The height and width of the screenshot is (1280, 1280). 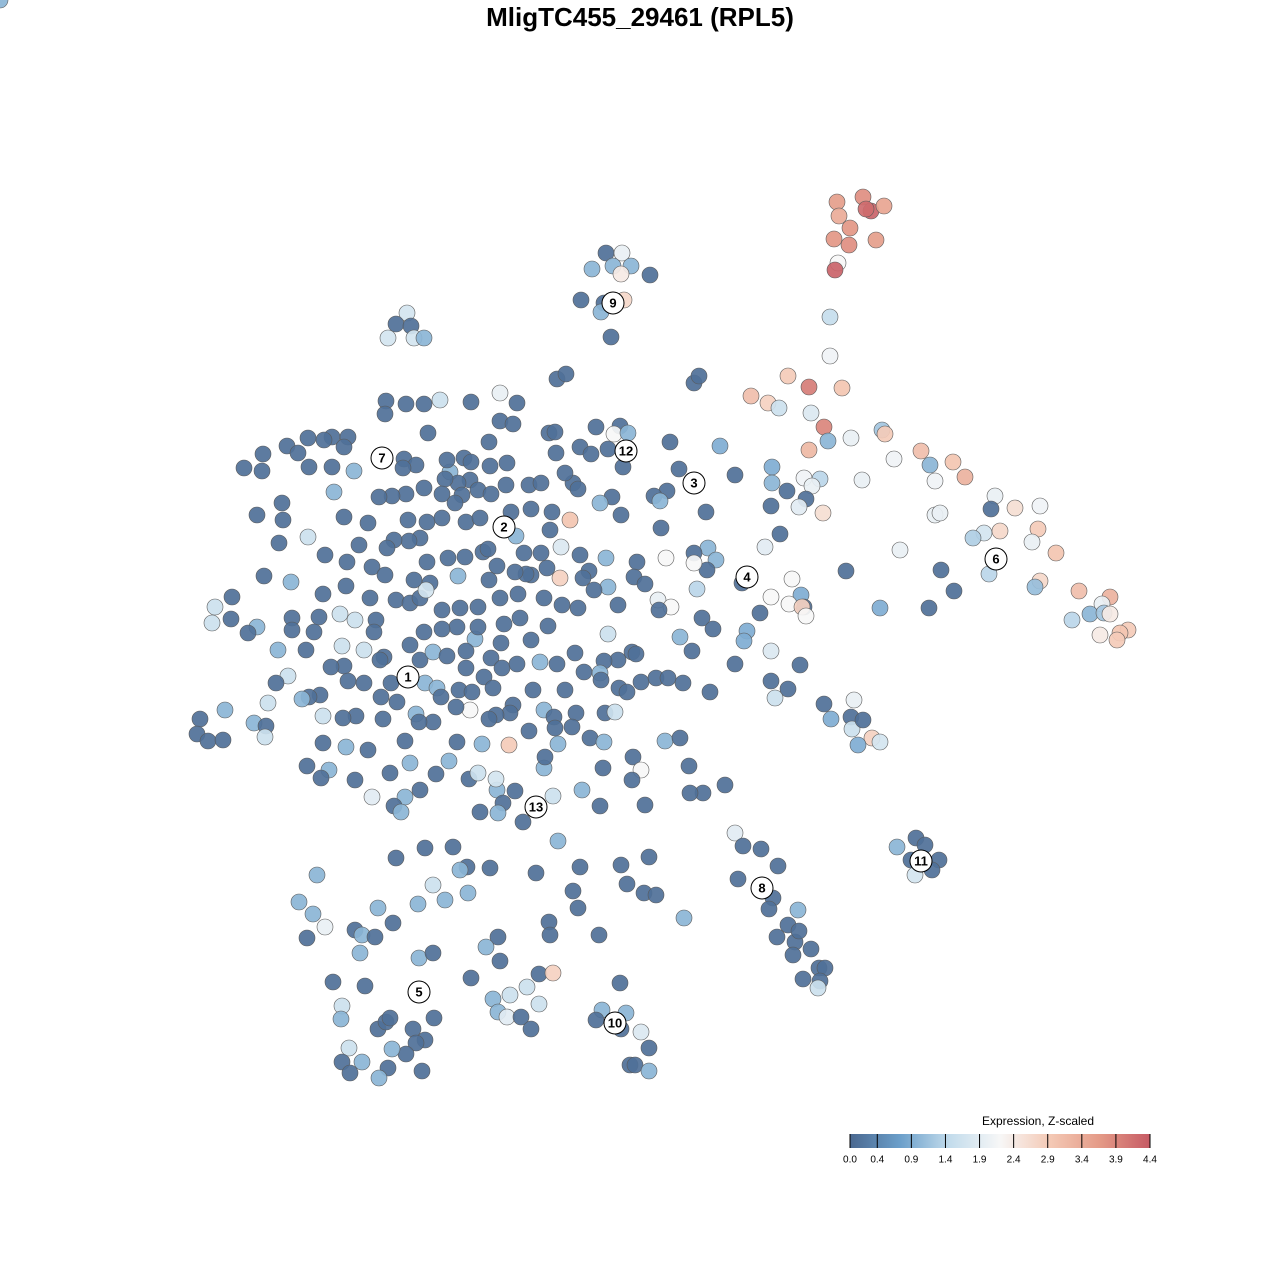 What do you see at coordinates (612, 302) in the screenshot?
I see `cluster-label: 9` at bounding box center [612, 302].